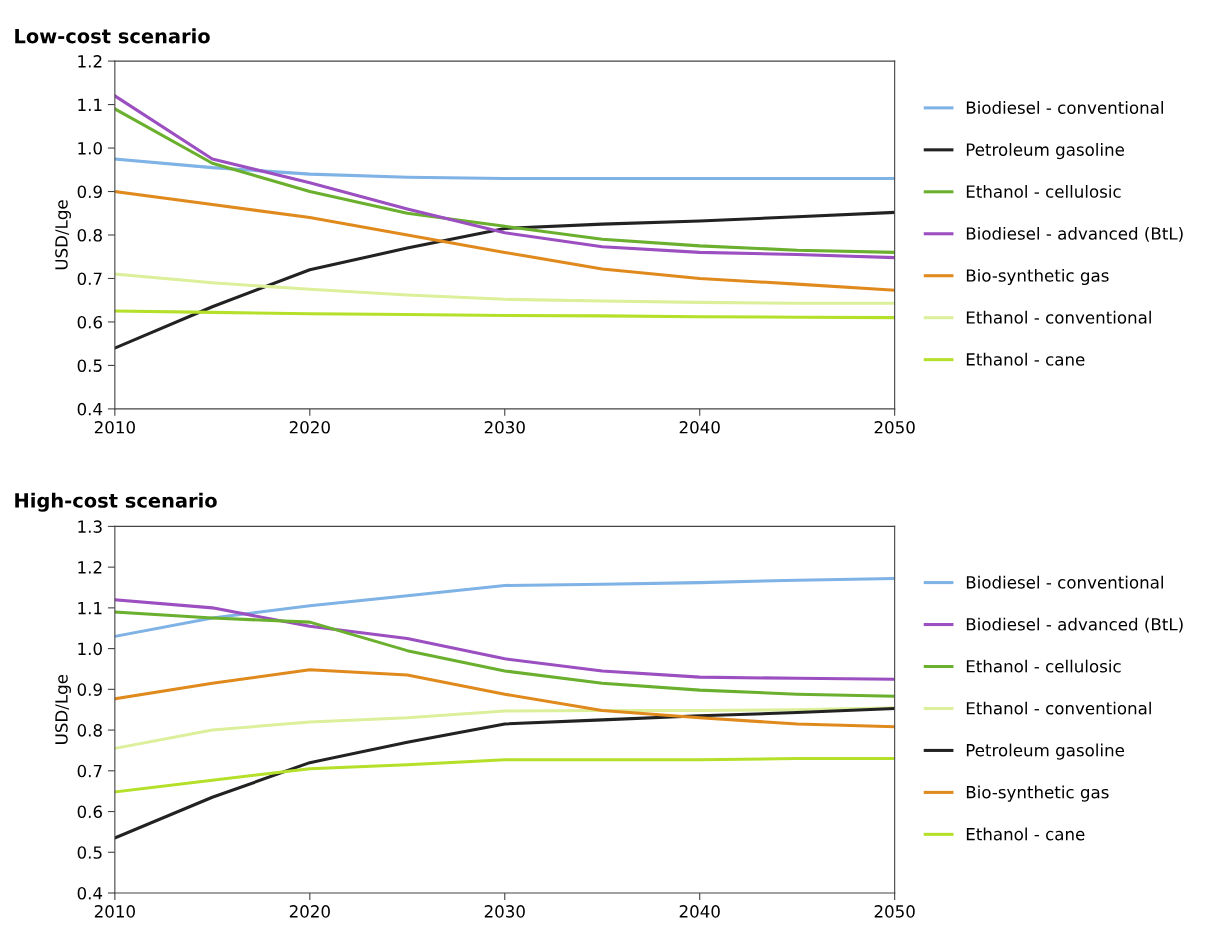 The height and width of the screenshot is (940, 1209). Describe the element at coordinates (90, 526) in the screenshot. I see `y-tick-label: 1.3` at that location.